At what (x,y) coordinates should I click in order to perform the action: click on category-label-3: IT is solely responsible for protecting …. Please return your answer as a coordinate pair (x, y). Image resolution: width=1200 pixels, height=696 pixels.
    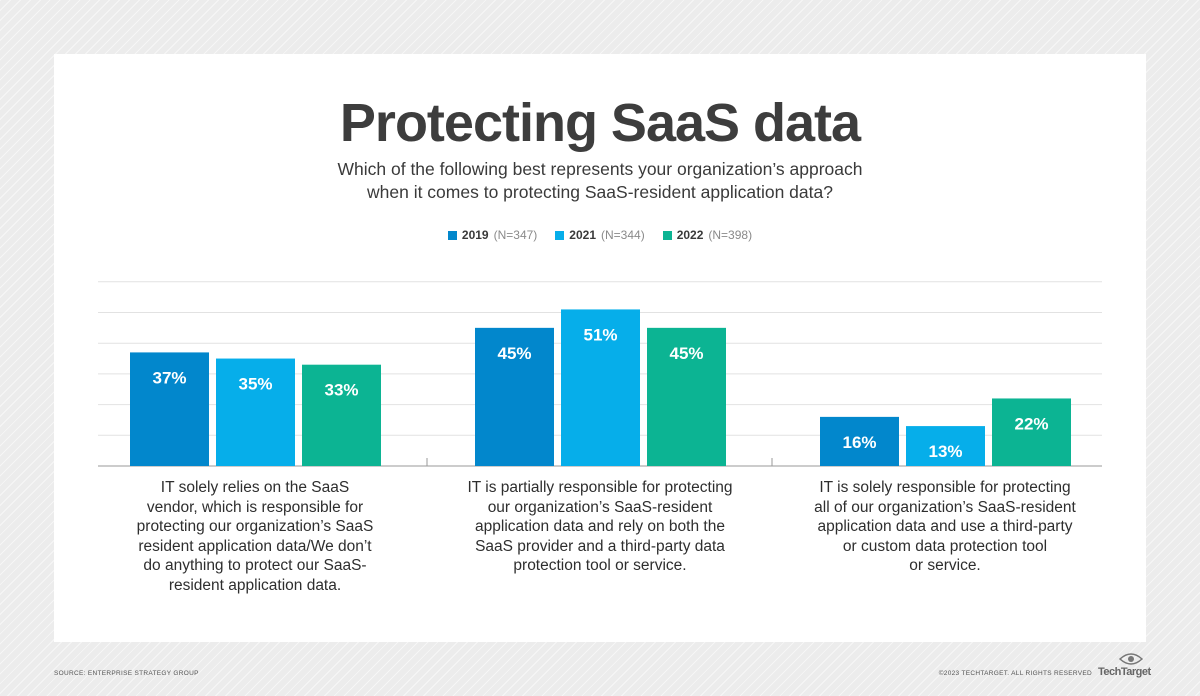
    Looking at the image, I should click on (945, 527).